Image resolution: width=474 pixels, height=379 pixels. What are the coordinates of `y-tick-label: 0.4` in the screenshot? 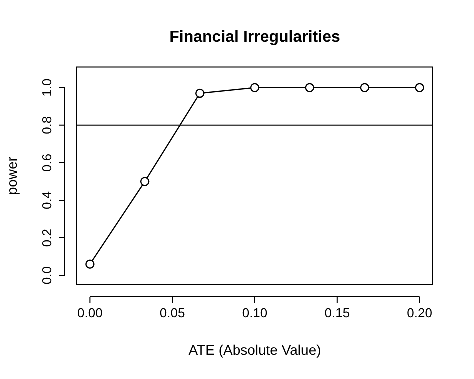 It's located at (47, 200).